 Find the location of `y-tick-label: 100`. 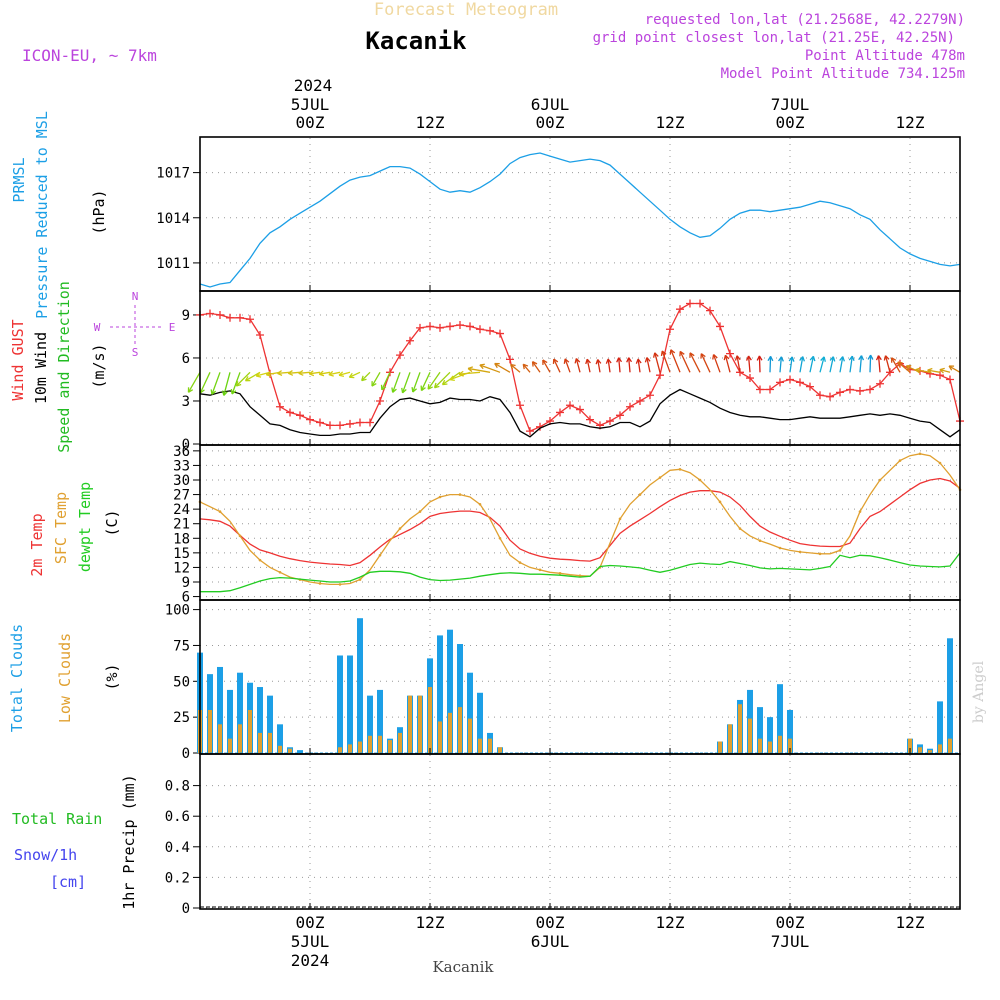

y-tick-label: 100 is located at coordinates (177, 611).